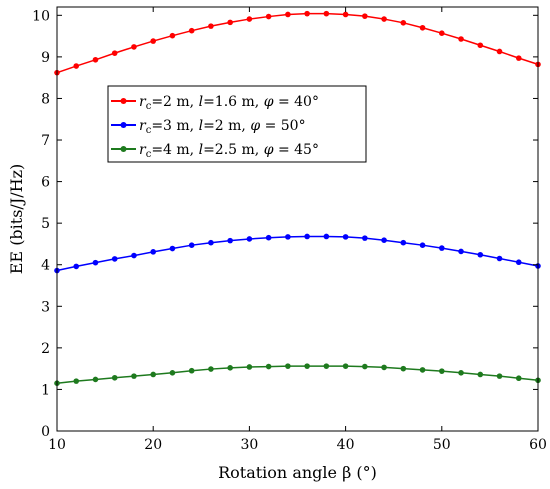 This screenshot has height=489, width=550. I want to click on y-tick-label: 5, so click(45, 224).